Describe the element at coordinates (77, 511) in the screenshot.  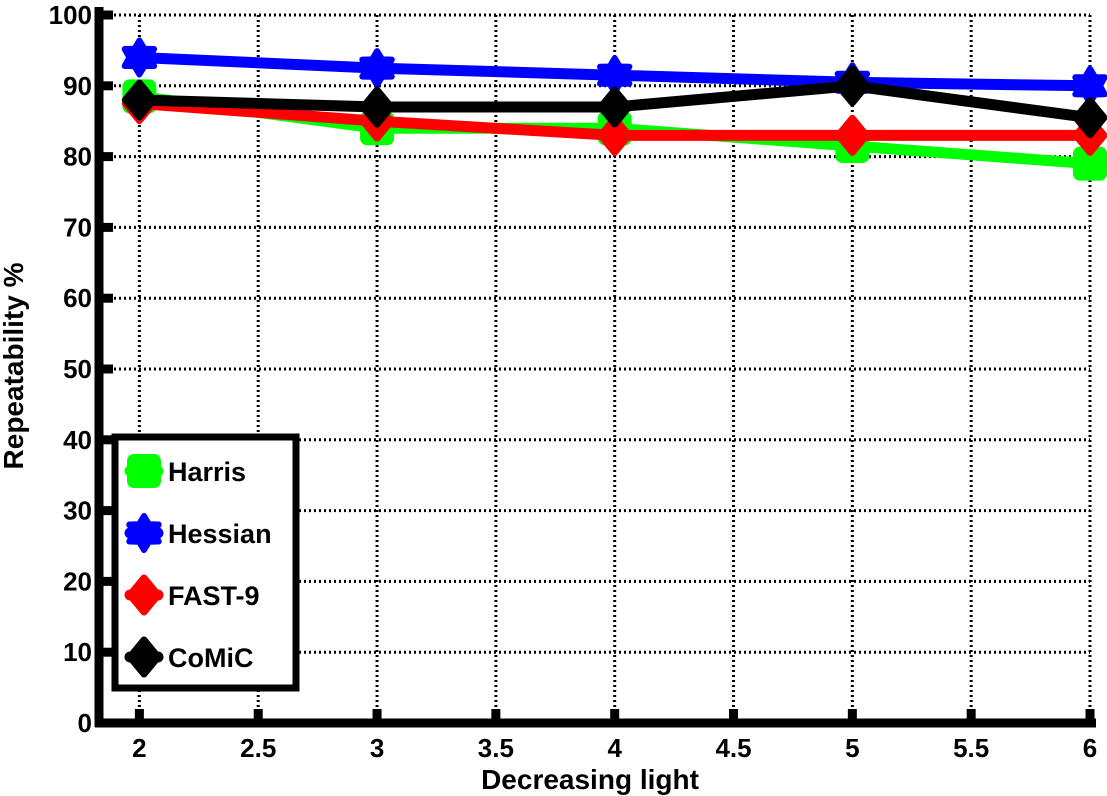
I see `y-tick-label: 30` at that location.